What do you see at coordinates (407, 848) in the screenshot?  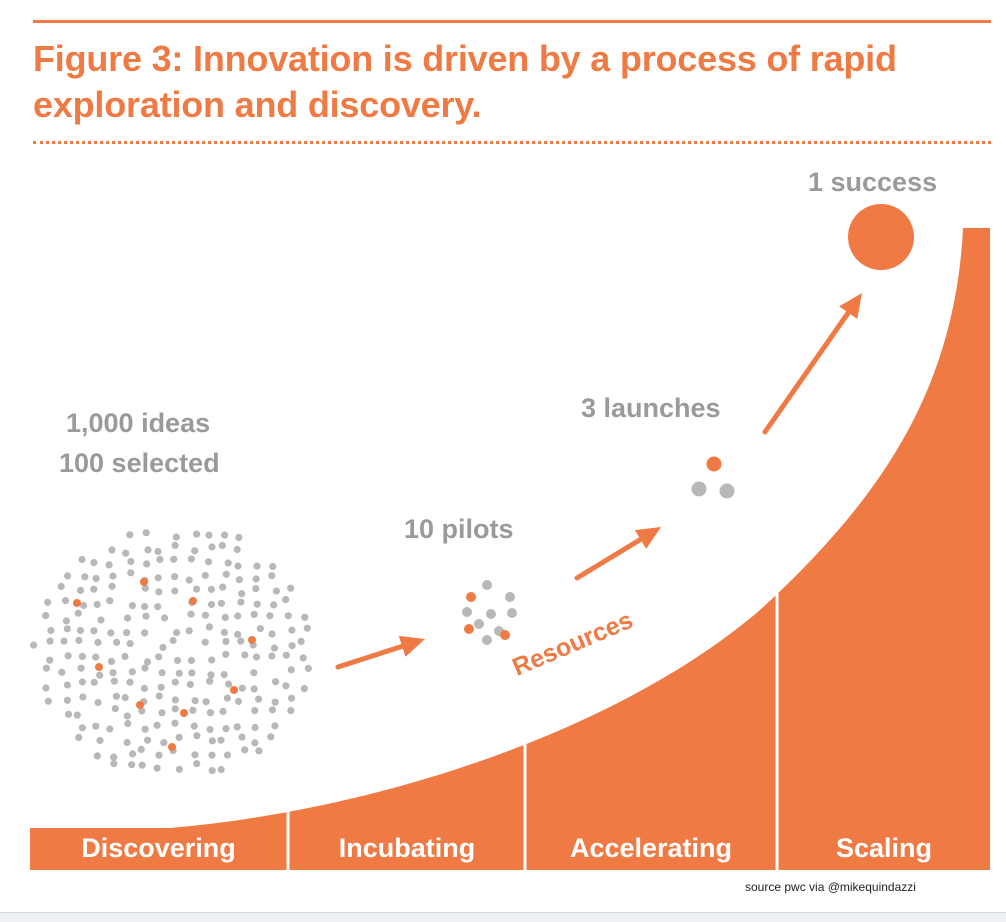 I see `stage-incubating: Incubating` at bounding box center [407, 848].